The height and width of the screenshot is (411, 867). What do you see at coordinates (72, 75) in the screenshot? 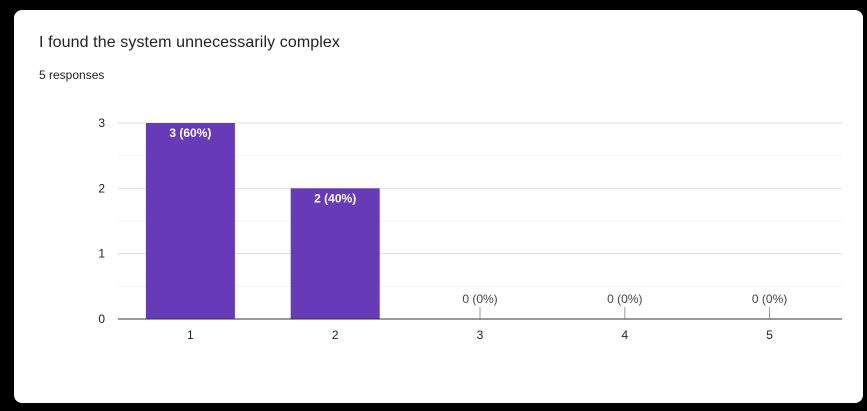
I see `response-count: 5 responses` at bounding box center [72, 75].